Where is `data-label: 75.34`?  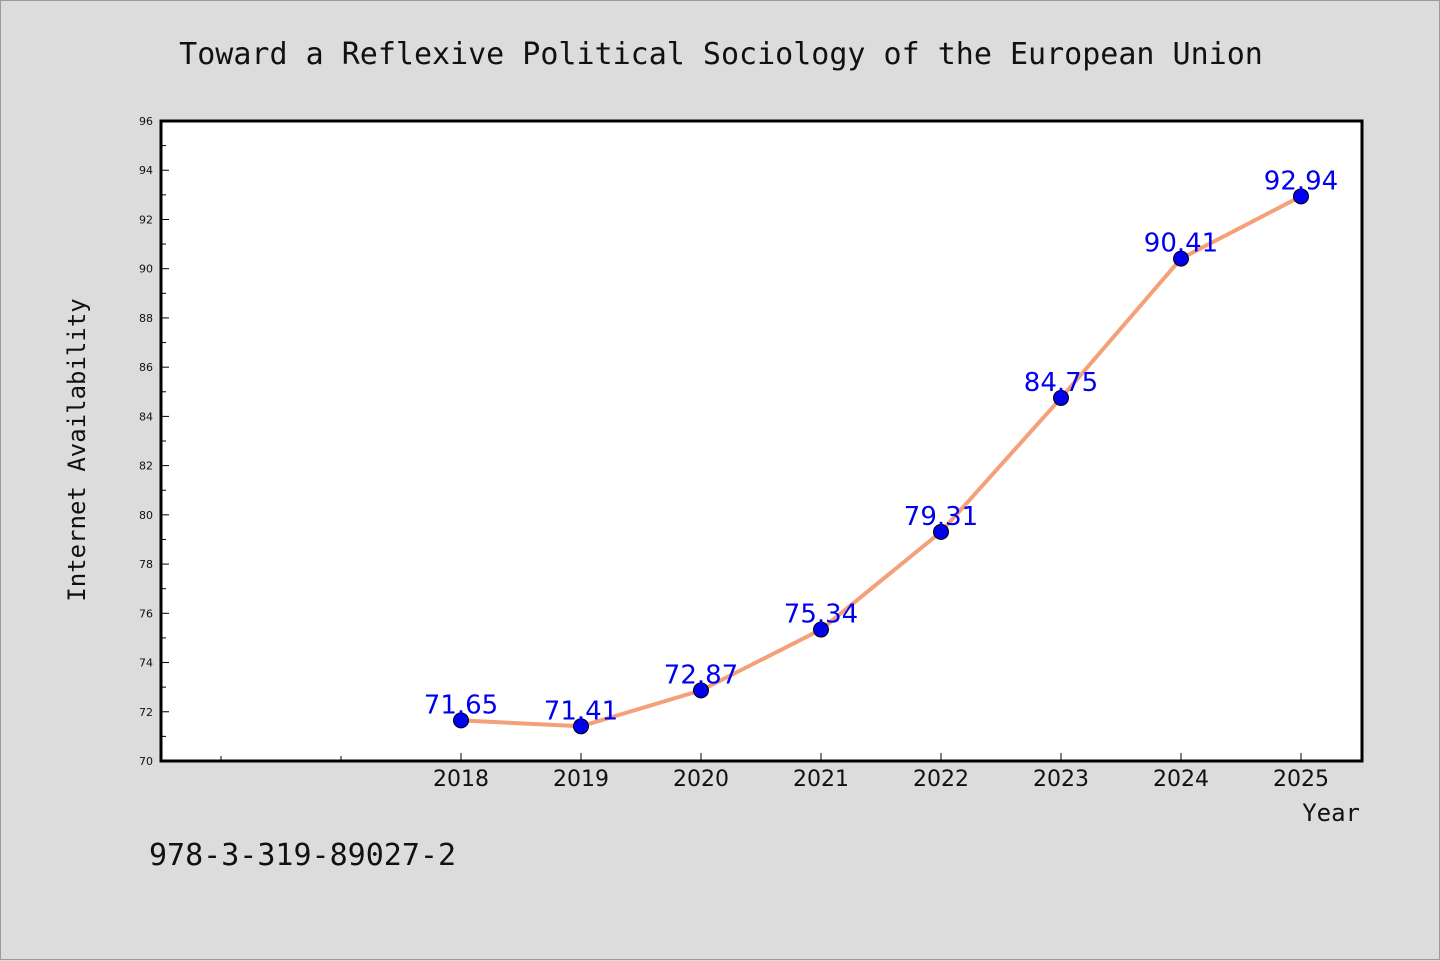 data-label: 75.34 is located at coordinates (821, 615).